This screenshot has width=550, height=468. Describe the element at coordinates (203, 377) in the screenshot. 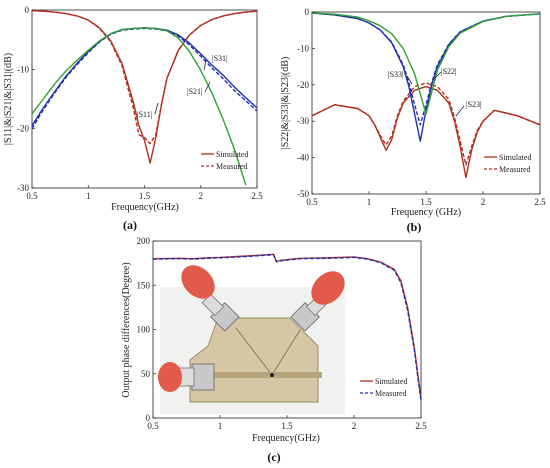

I see `sma-connector-left` at that location.